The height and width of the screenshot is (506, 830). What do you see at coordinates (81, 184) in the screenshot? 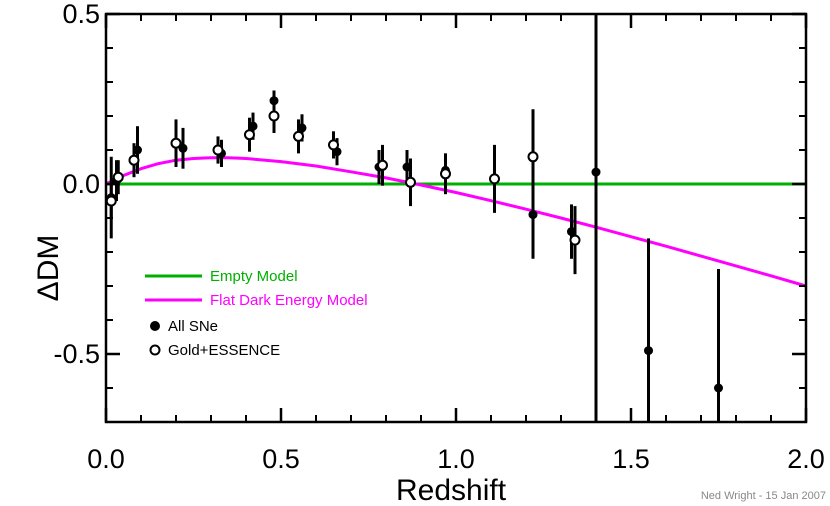
I see `y-tick-label: 0.0` at bounding box center [81, 184].